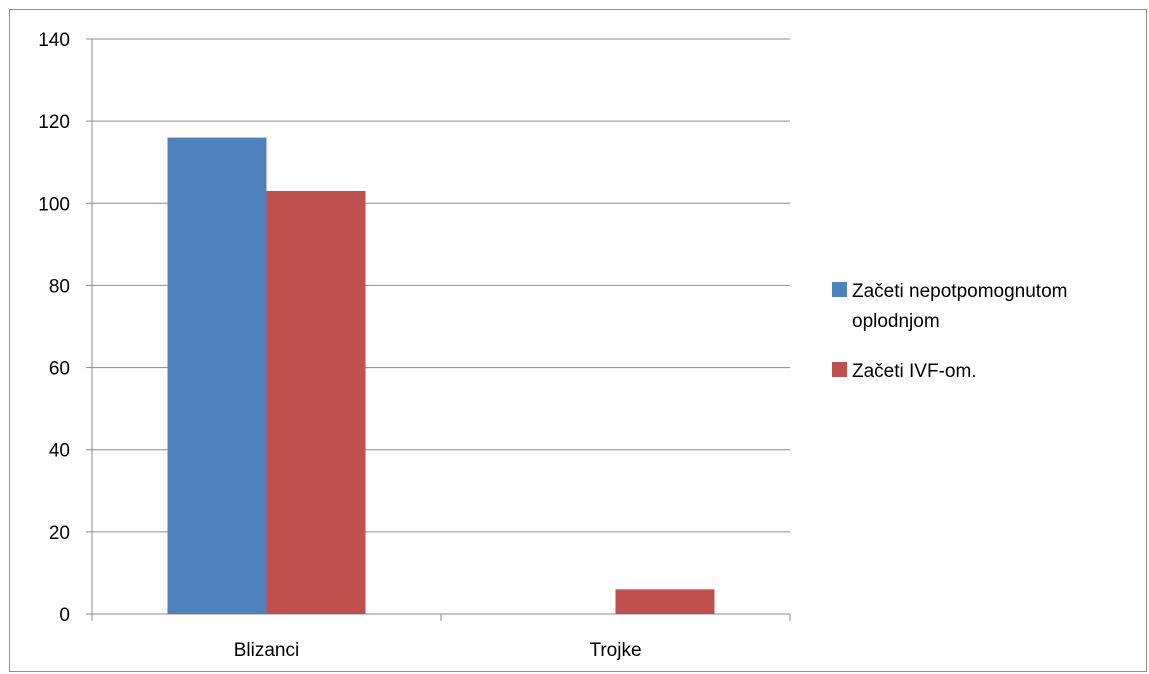 This screenshot has width=1149, height=674. What do you see at coordinates (59, 451) in the screenshot?
I see `y-tick-label: 40` at bounding box center [59, 451].